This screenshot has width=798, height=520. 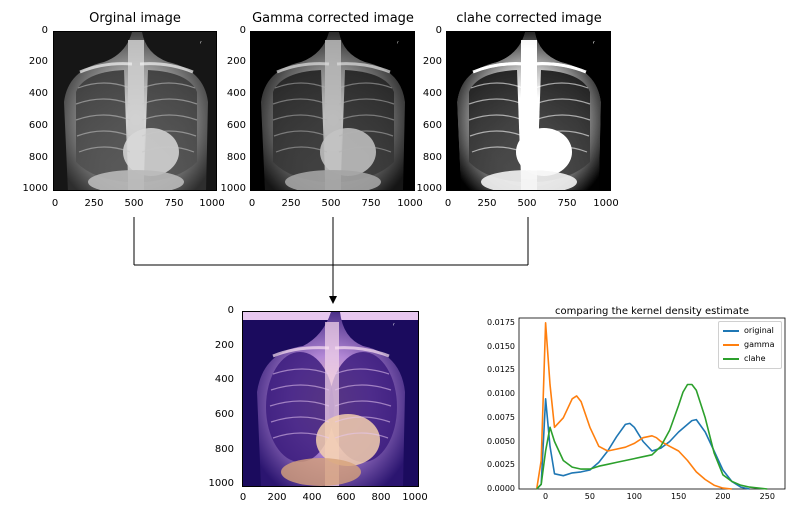 I want to click on legend-label: clahe, so click(x=755, y=358).